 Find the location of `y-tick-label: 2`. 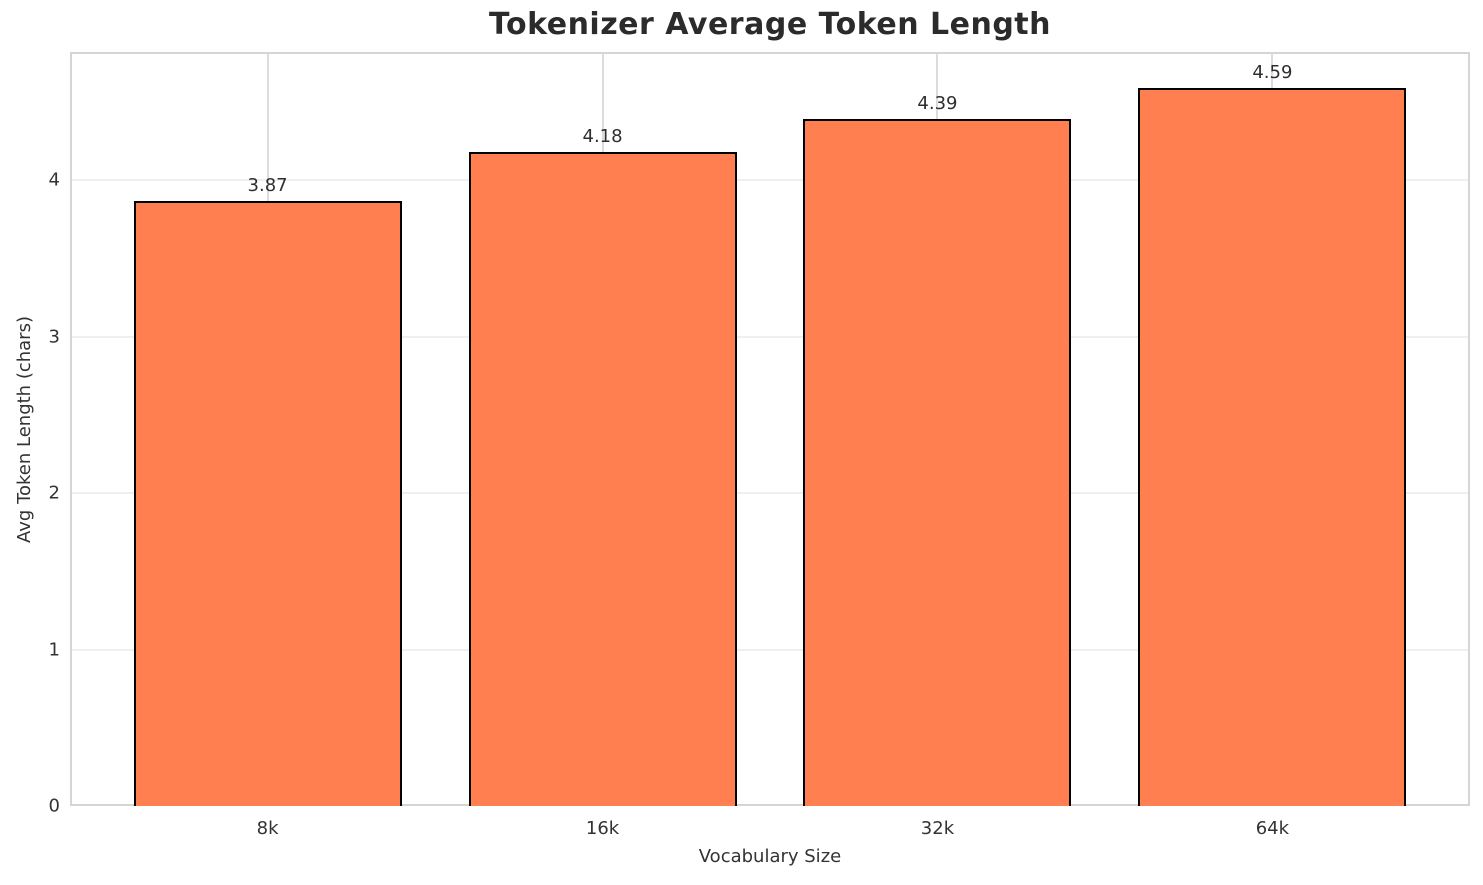

y-tick-label: 2 is located at coordinates (54, 493).